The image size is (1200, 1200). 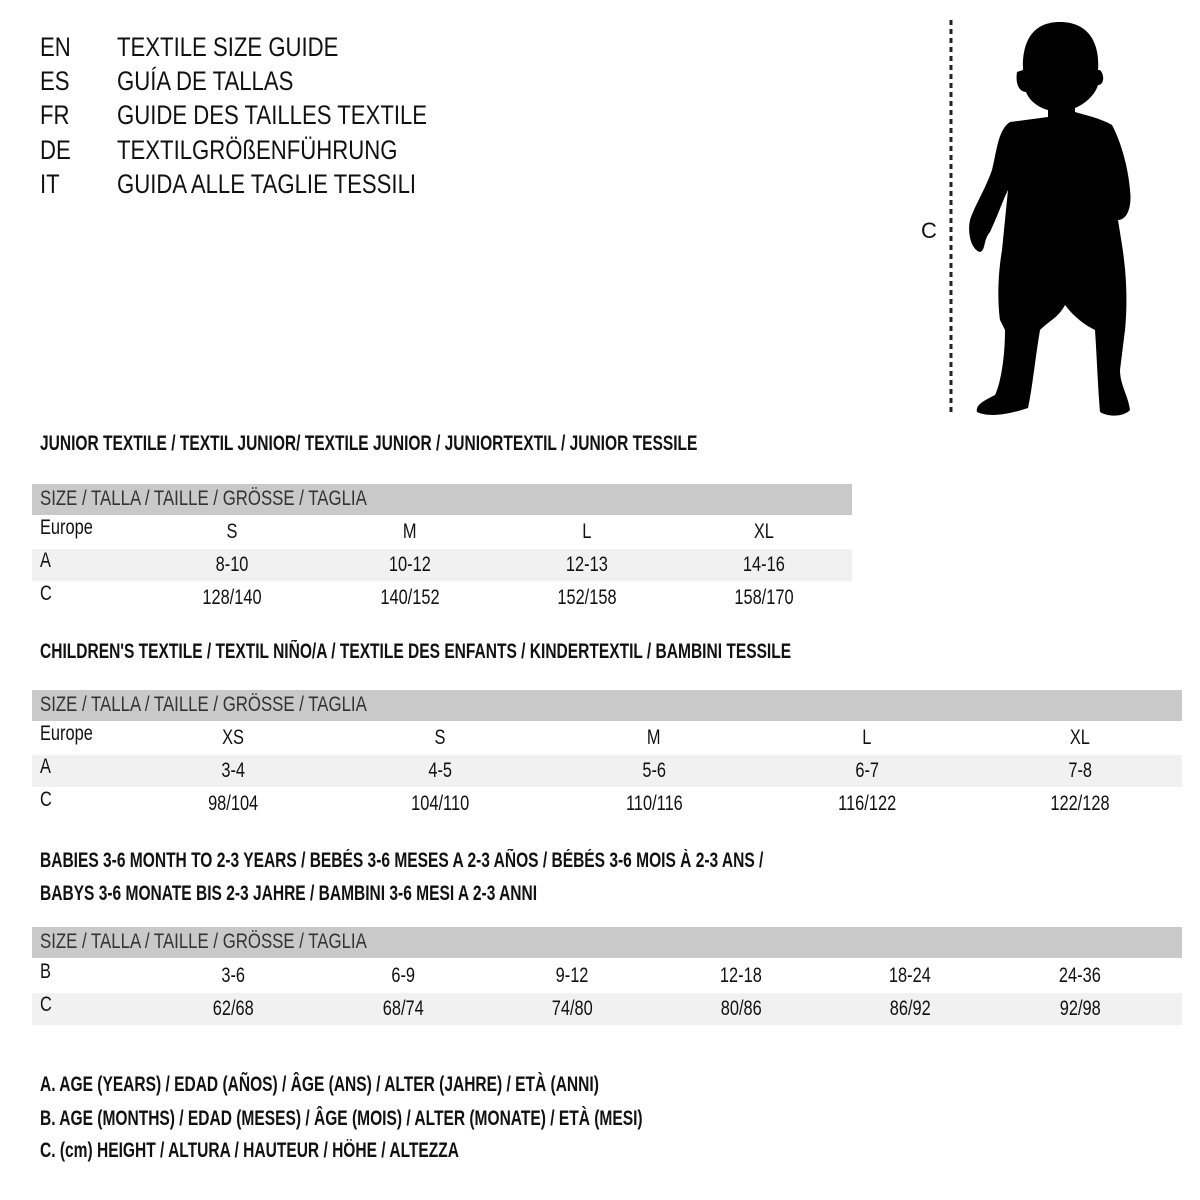 What do you see at coordinates (257, 150) in the screenshot?
I see `language-title-text: TEXTILGRÖßENFÜHRUNG` at bounding box center [257, 150].